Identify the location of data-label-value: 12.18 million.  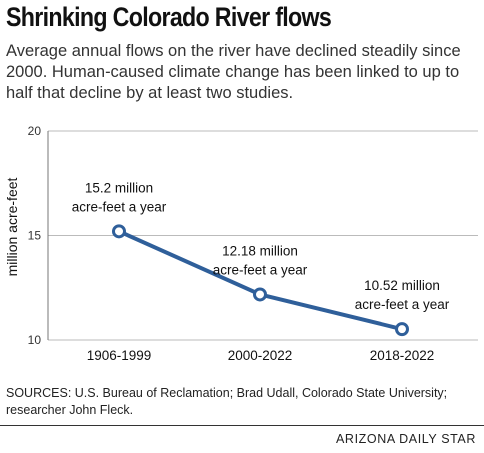
(260, 250).